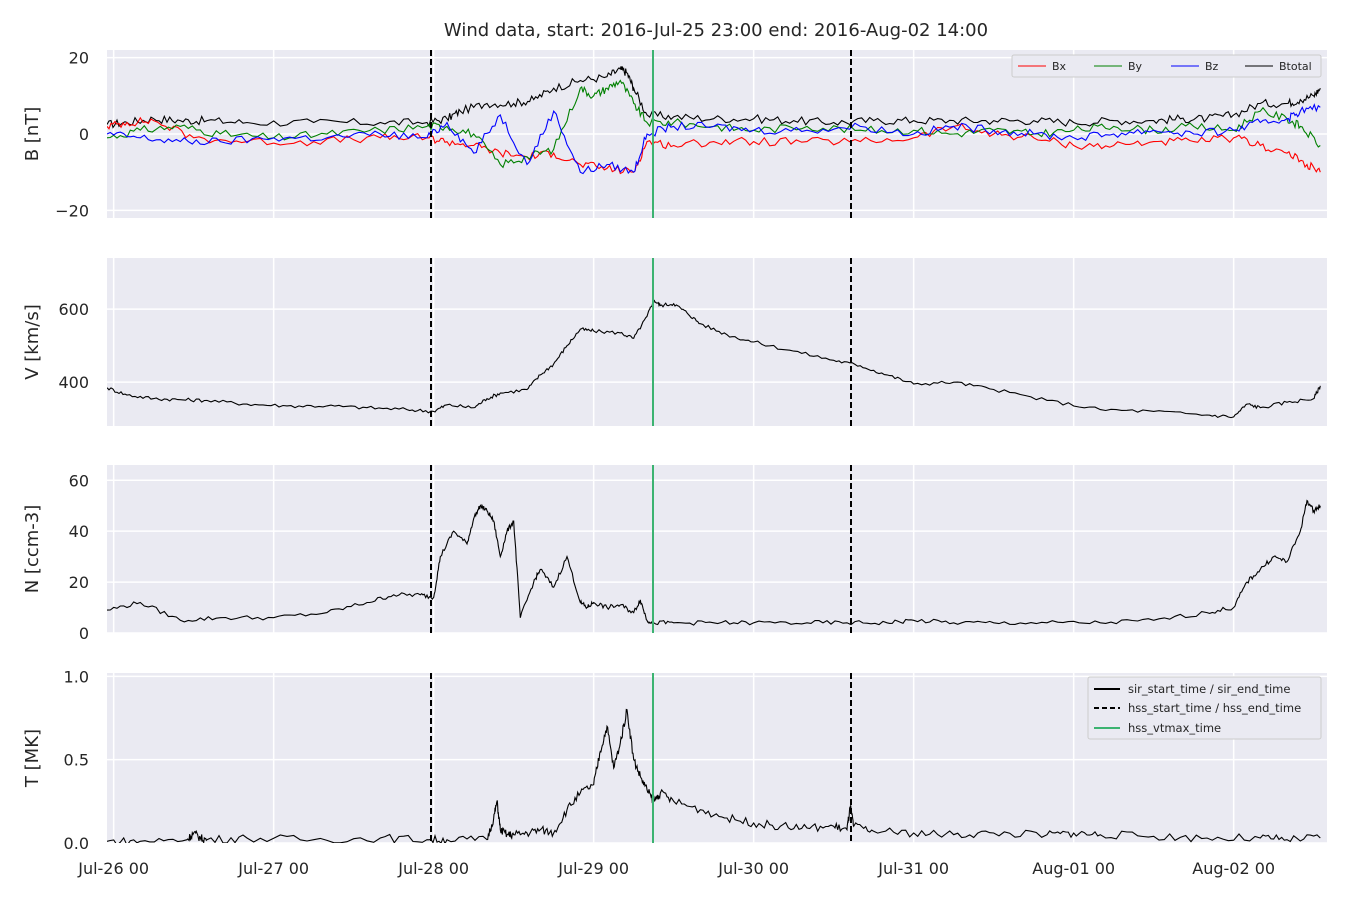 This screenshot has height=900, width=1350. What do you see at coordinates (76, 843) in the screenshot?
I see `ytick-t-2: 0.0` at bounding box center [76, 843].